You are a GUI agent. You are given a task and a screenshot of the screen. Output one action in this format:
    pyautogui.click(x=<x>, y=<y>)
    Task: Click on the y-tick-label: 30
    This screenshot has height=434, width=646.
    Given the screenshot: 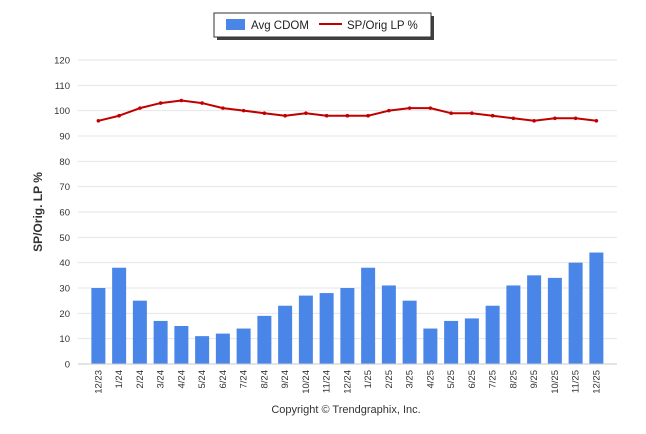 What is the action you would take?
    pyautogui.click(x=64, y=289)
    